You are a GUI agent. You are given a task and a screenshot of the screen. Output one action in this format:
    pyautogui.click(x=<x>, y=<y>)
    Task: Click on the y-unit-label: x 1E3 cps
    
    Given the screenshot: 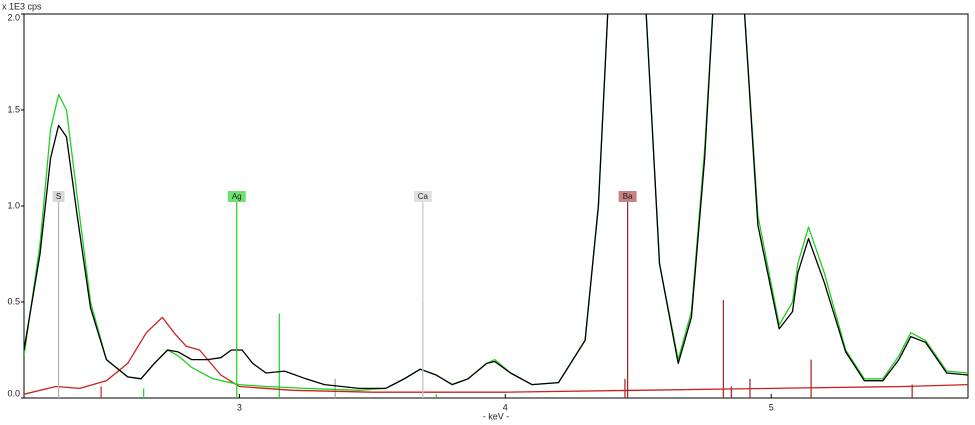 What is the action you would take?
    pyautogui.click(x=22, y=6)
    